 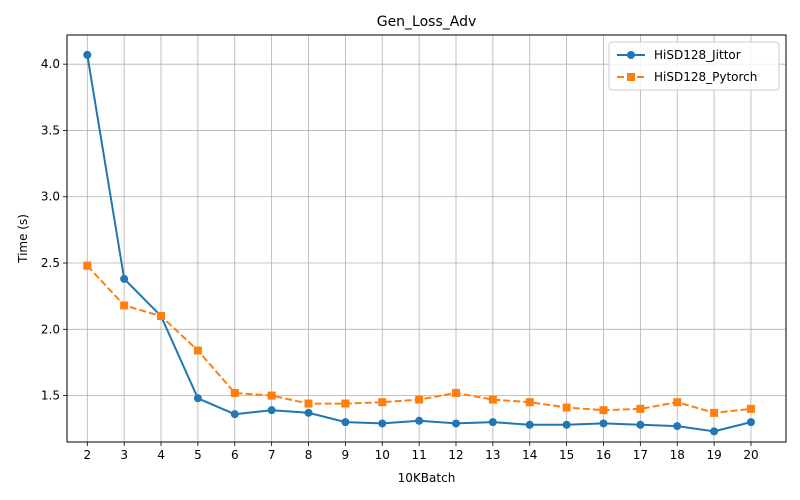 What do you see at coordinates (161, 455) in the screenshot?
I see `x-tick-label: 4` at bounding box center [161, 455].